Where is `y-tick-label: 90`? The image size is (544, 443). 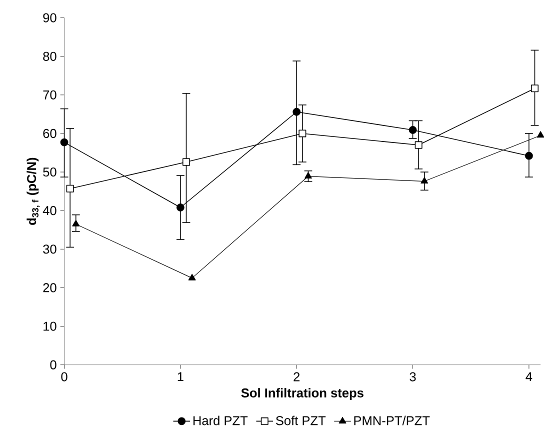 y-tick-label: 90 is located at coordinates (49, 17).